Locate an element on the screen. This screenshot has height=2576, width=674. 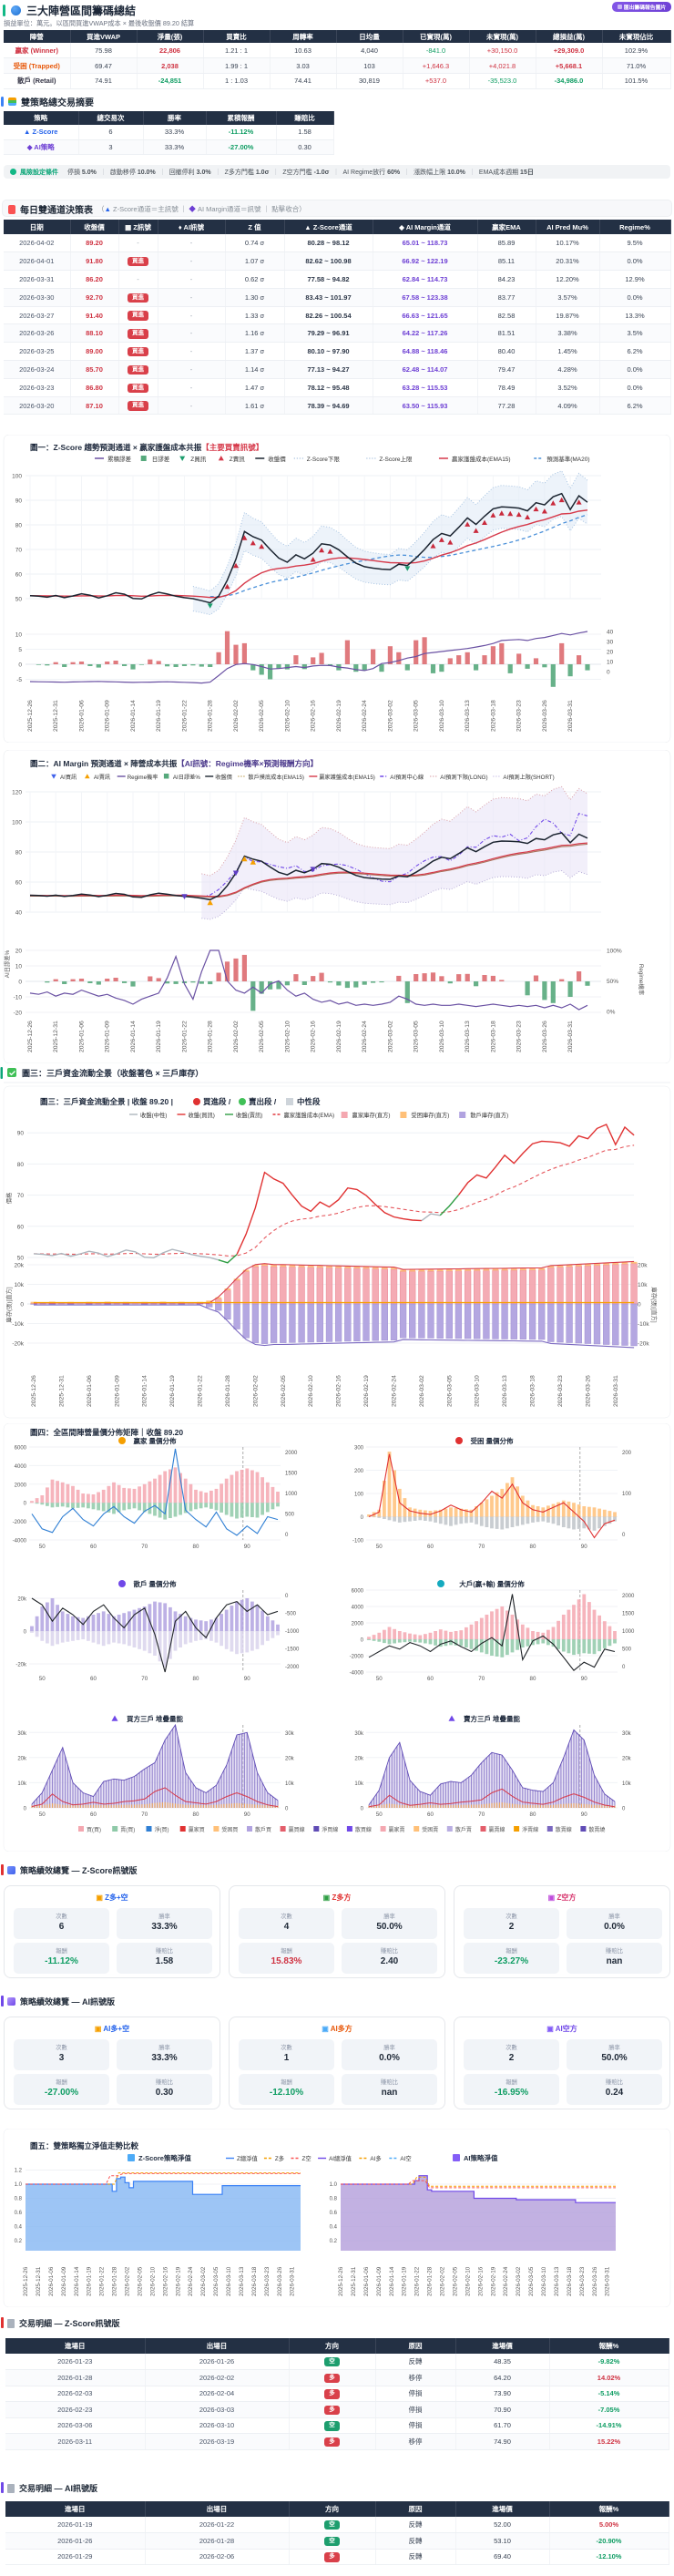
svg-text: 散戶 量價分佈 is located at coordinates (155, 1584).